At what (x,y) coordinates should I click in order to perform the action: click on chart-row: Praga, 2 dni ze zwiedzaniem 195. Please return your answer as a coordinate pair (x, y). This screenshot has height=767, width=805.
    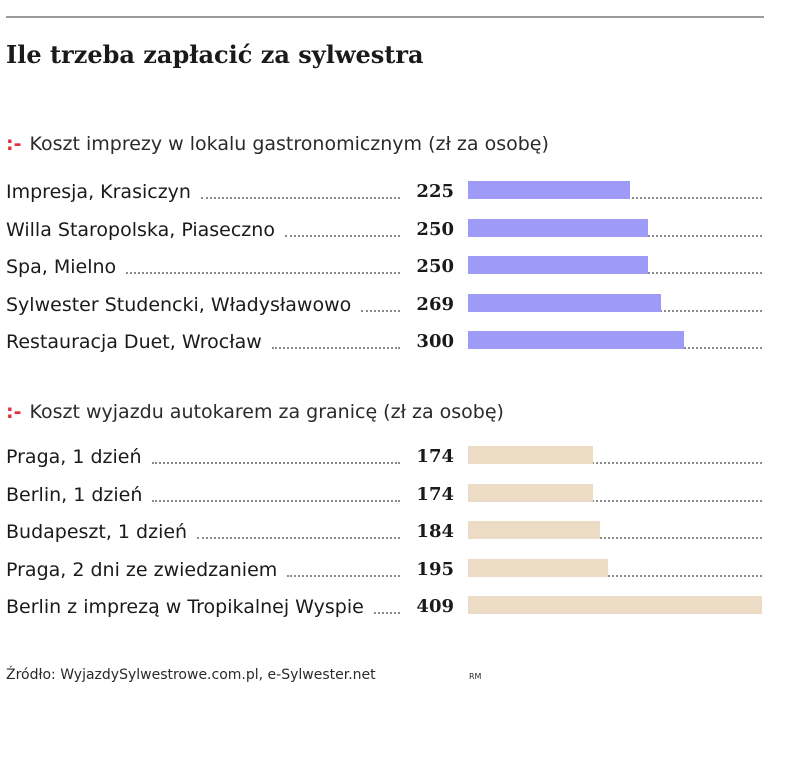
    Looking at the image, I should click on (402, 572).